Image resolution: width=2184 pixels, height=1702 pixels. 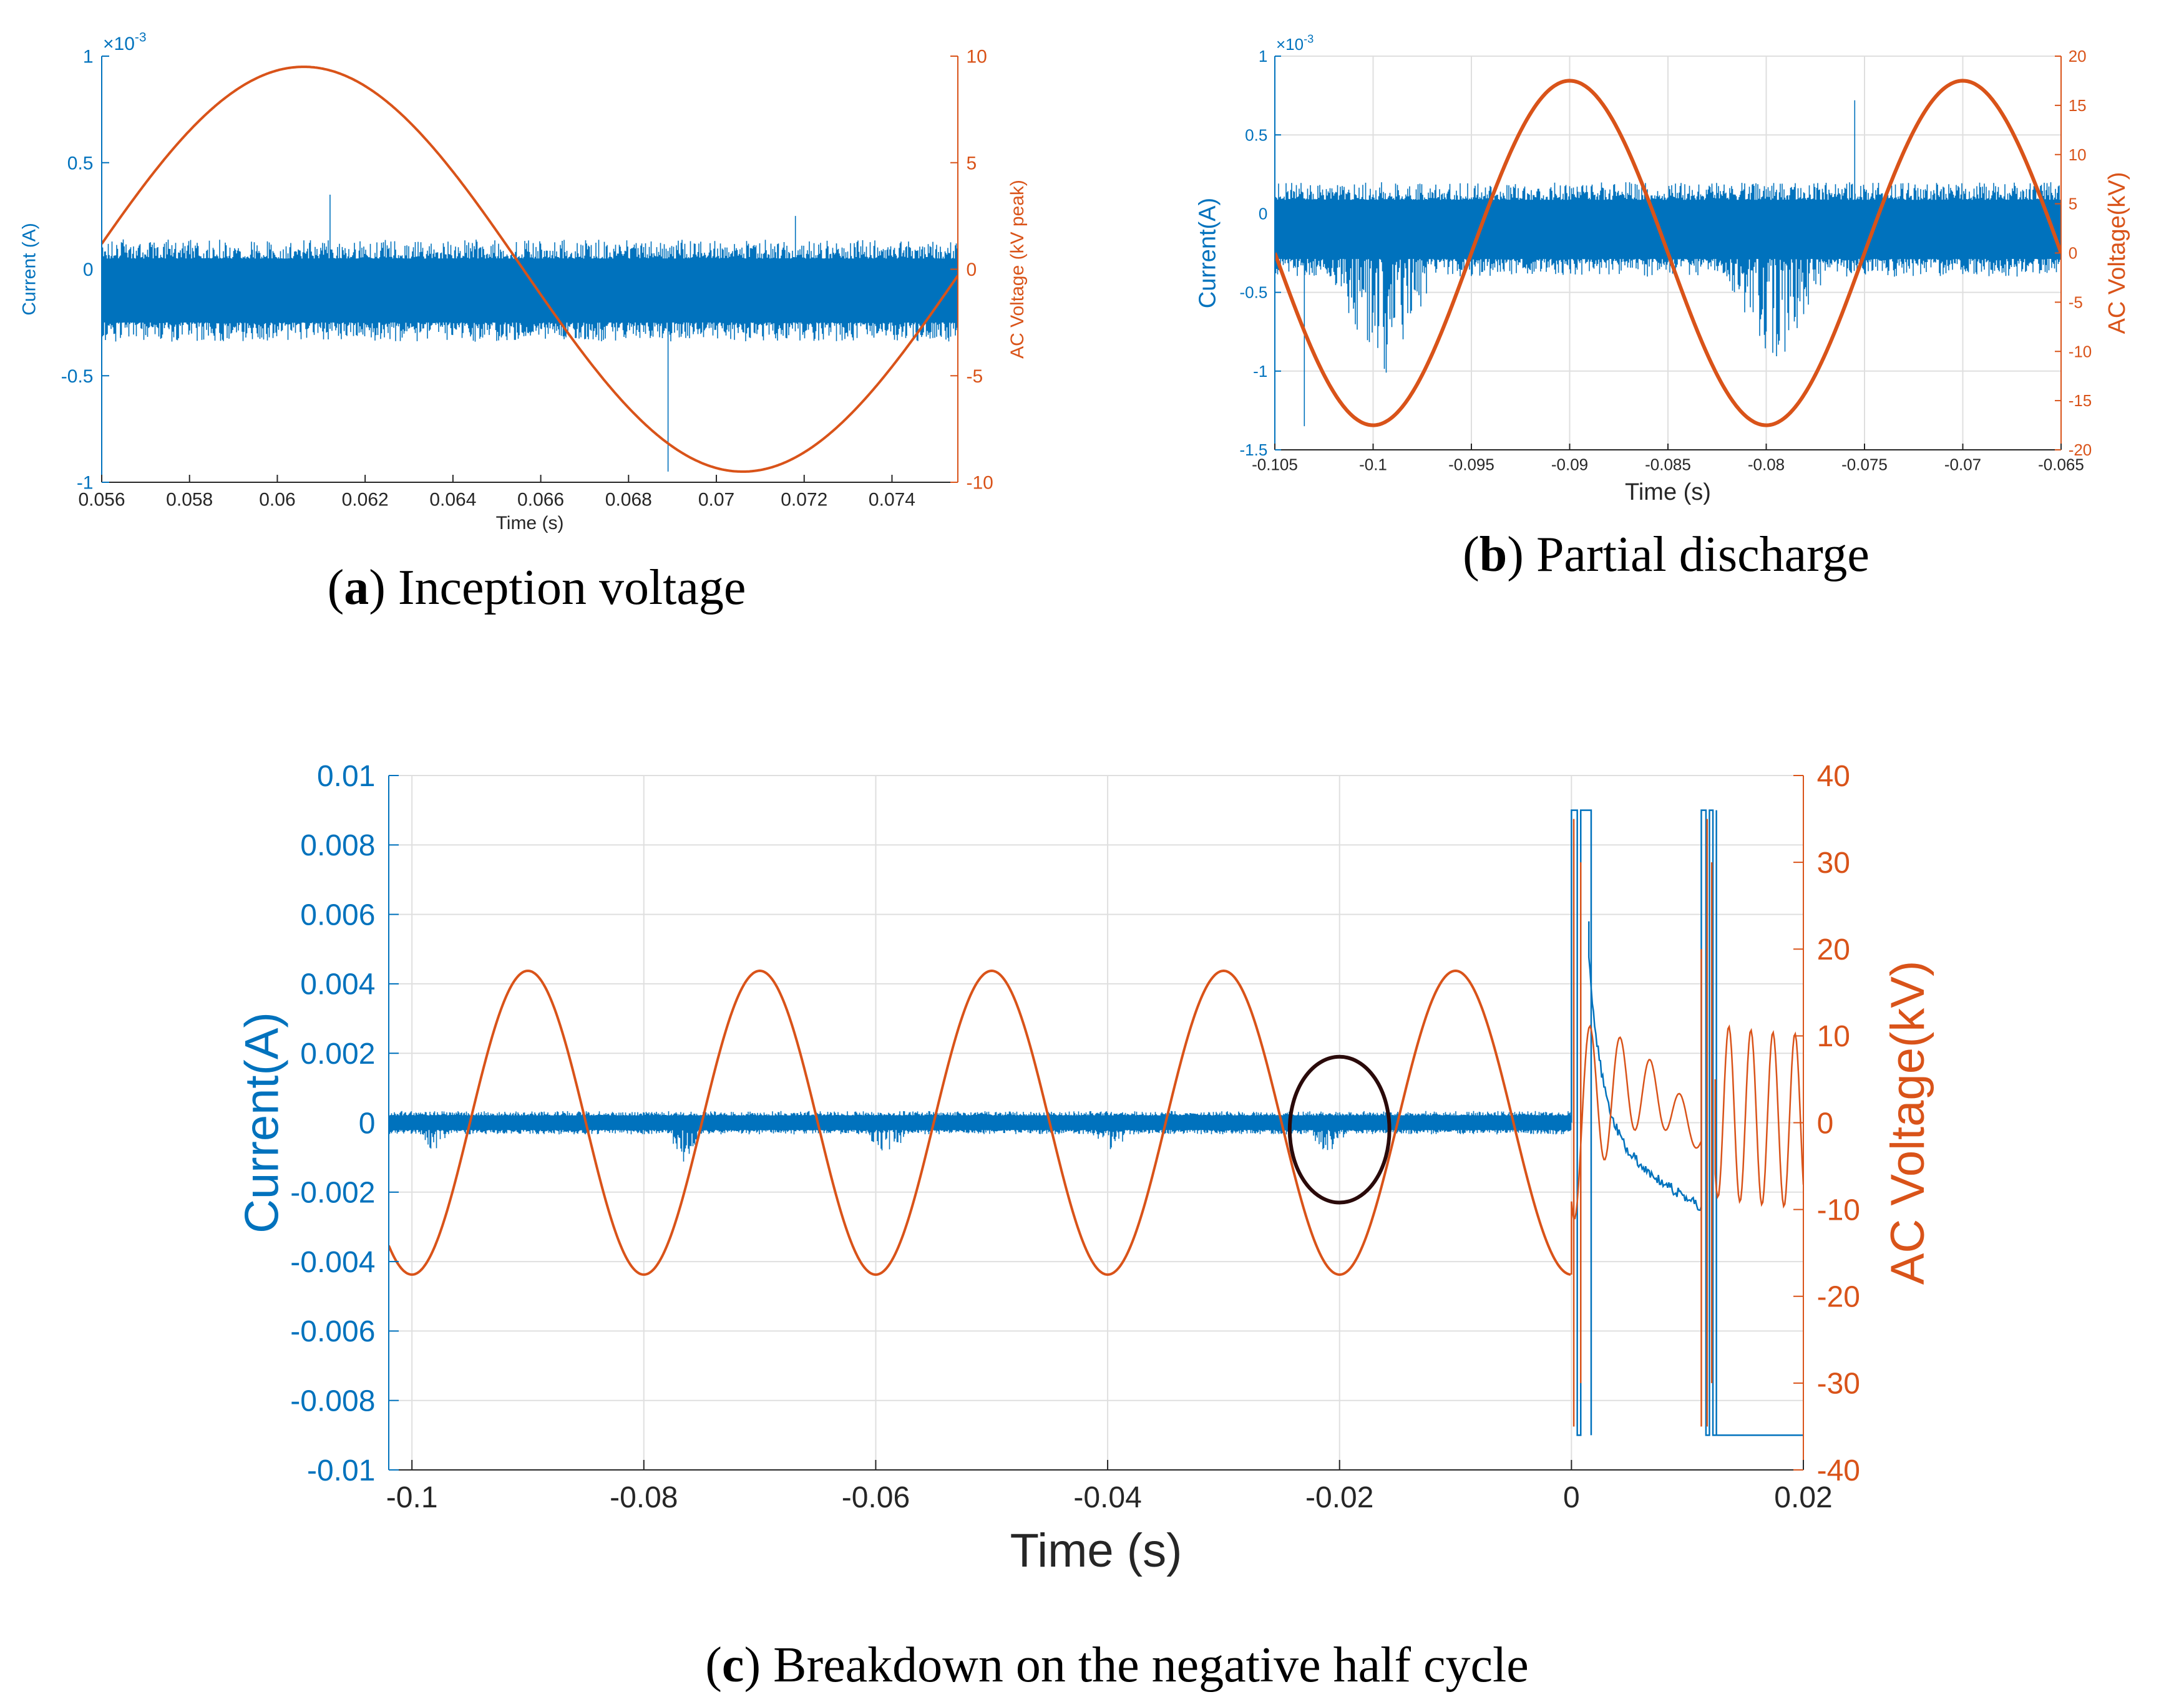 What do you see at coordinates (1571, 1497) in the screenshot?
I see `x-tick-label: 0` at bounding box center [1571, 1497].